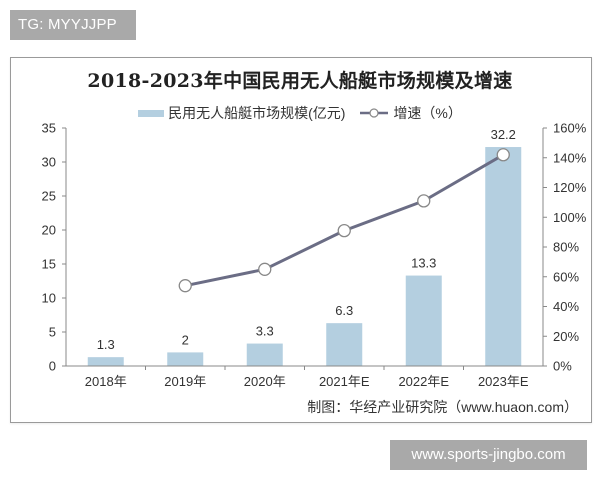 Image resolution: width=600 pixels, height=480 pixels. I want to click on legend-item-line: 增速（%）, so click(410, 113).